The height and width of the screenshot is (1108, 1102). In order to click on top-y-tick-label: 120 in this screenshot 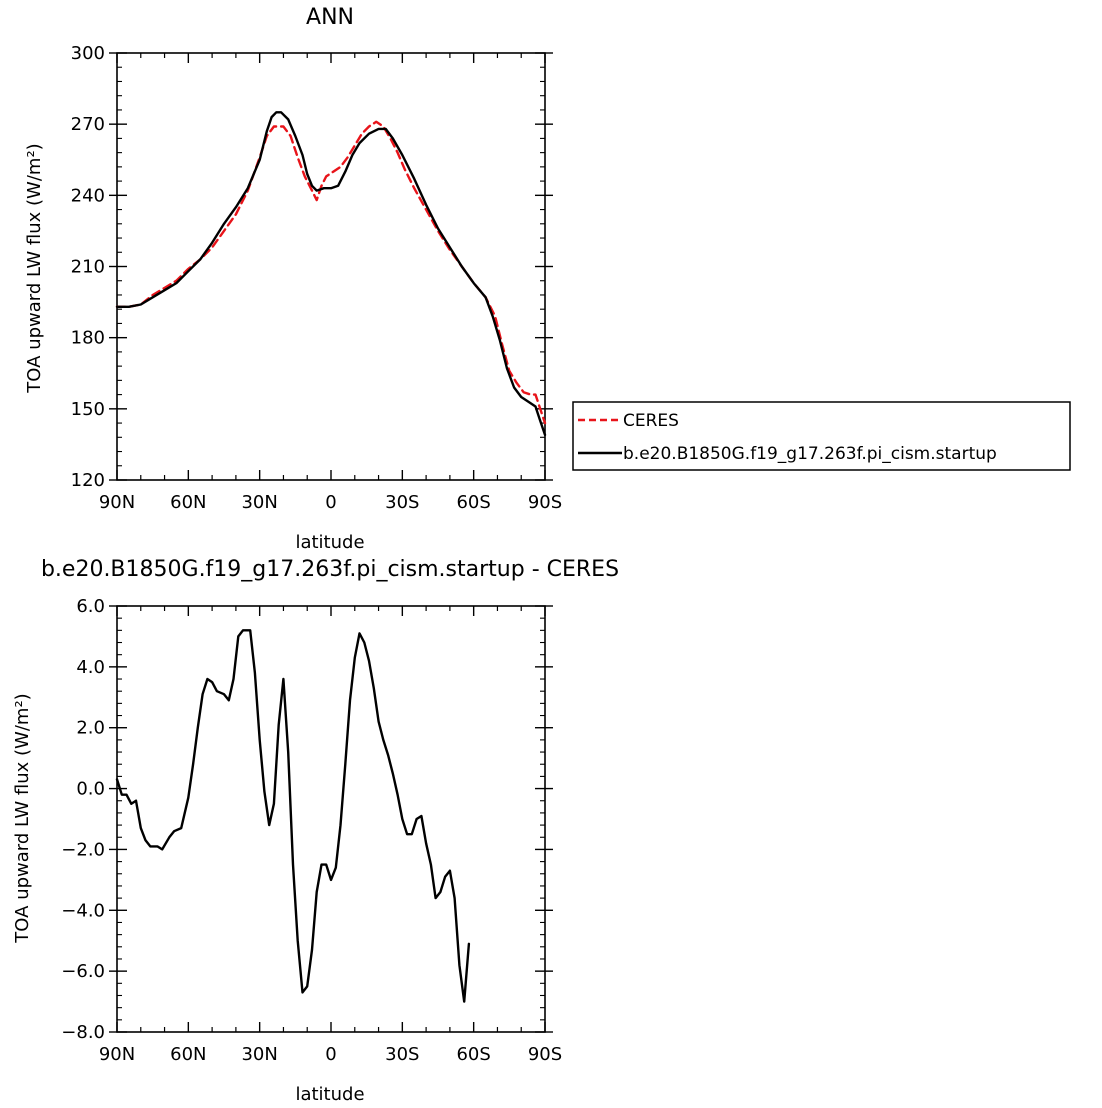, I will do `click(88, 480)`.